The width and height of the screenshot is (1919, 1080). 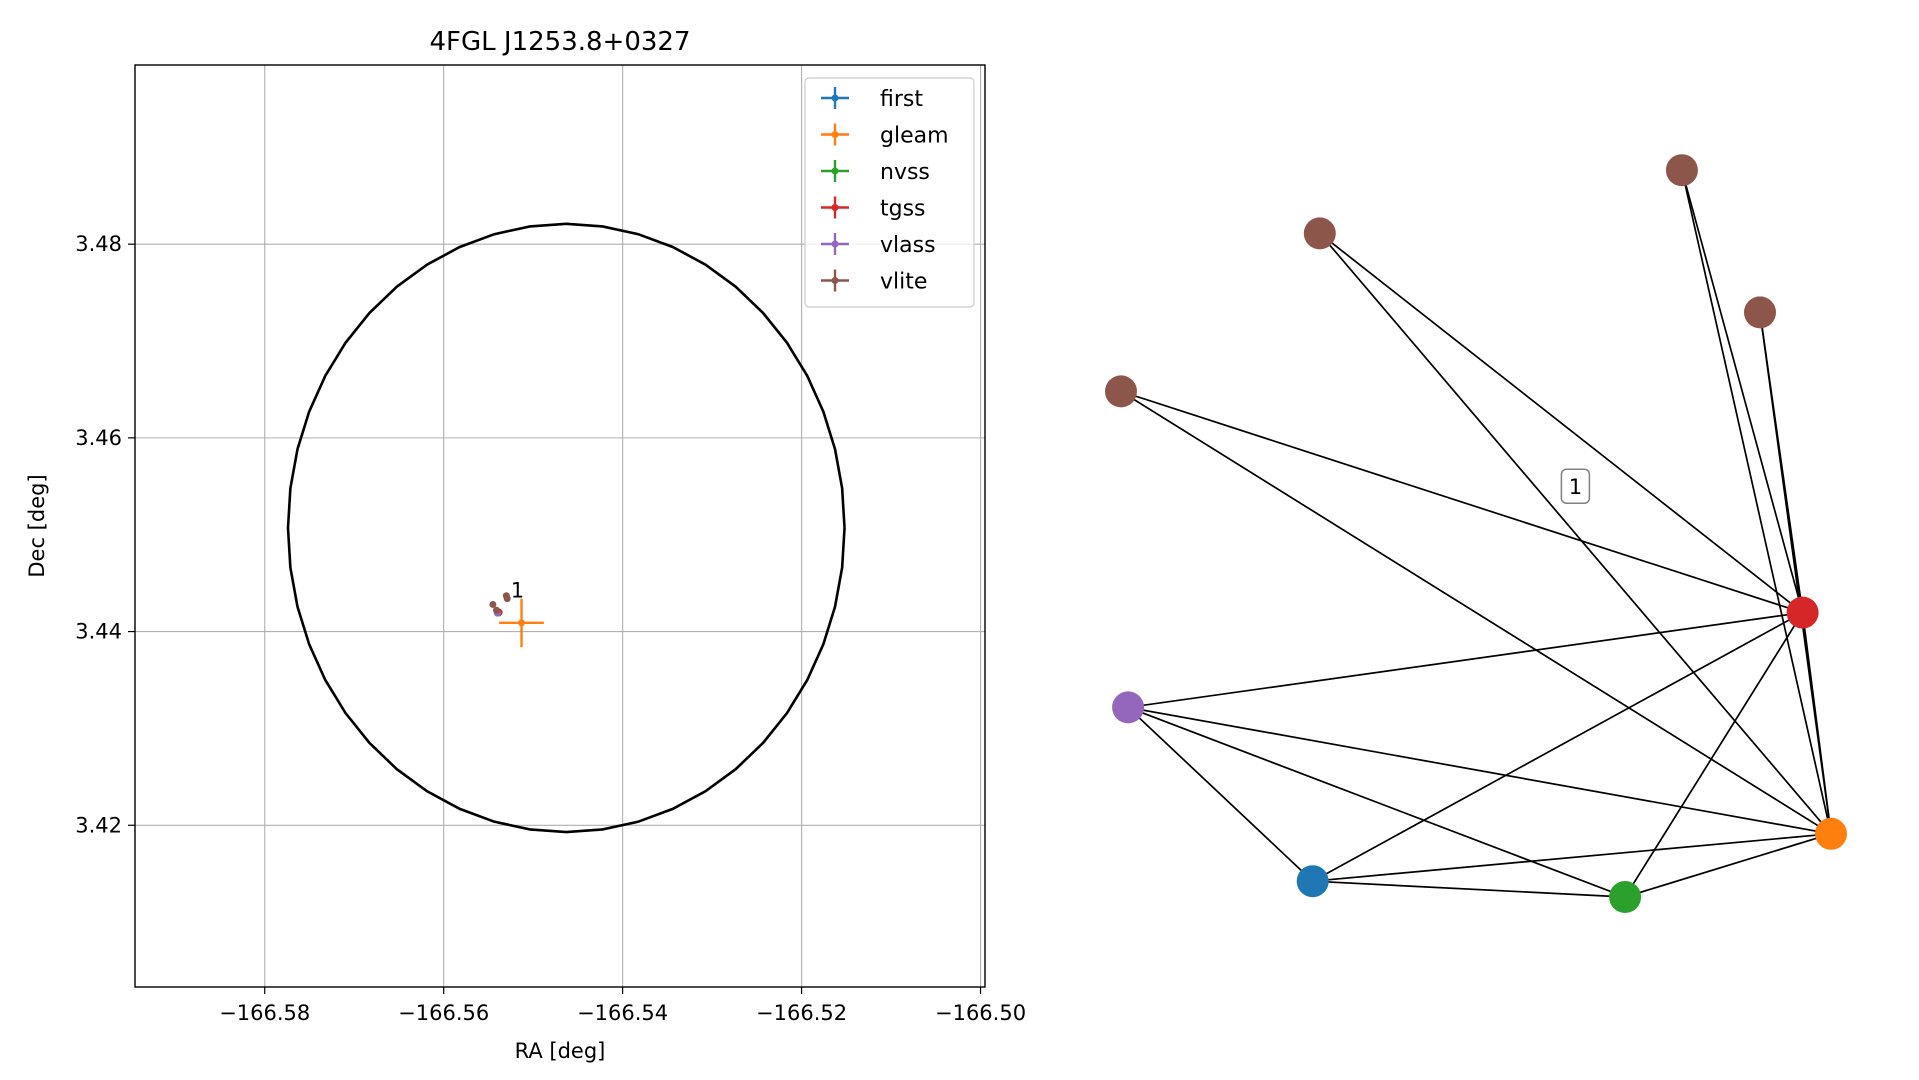 I want to click on legend-label: vlass, so click(x=908, y=245).